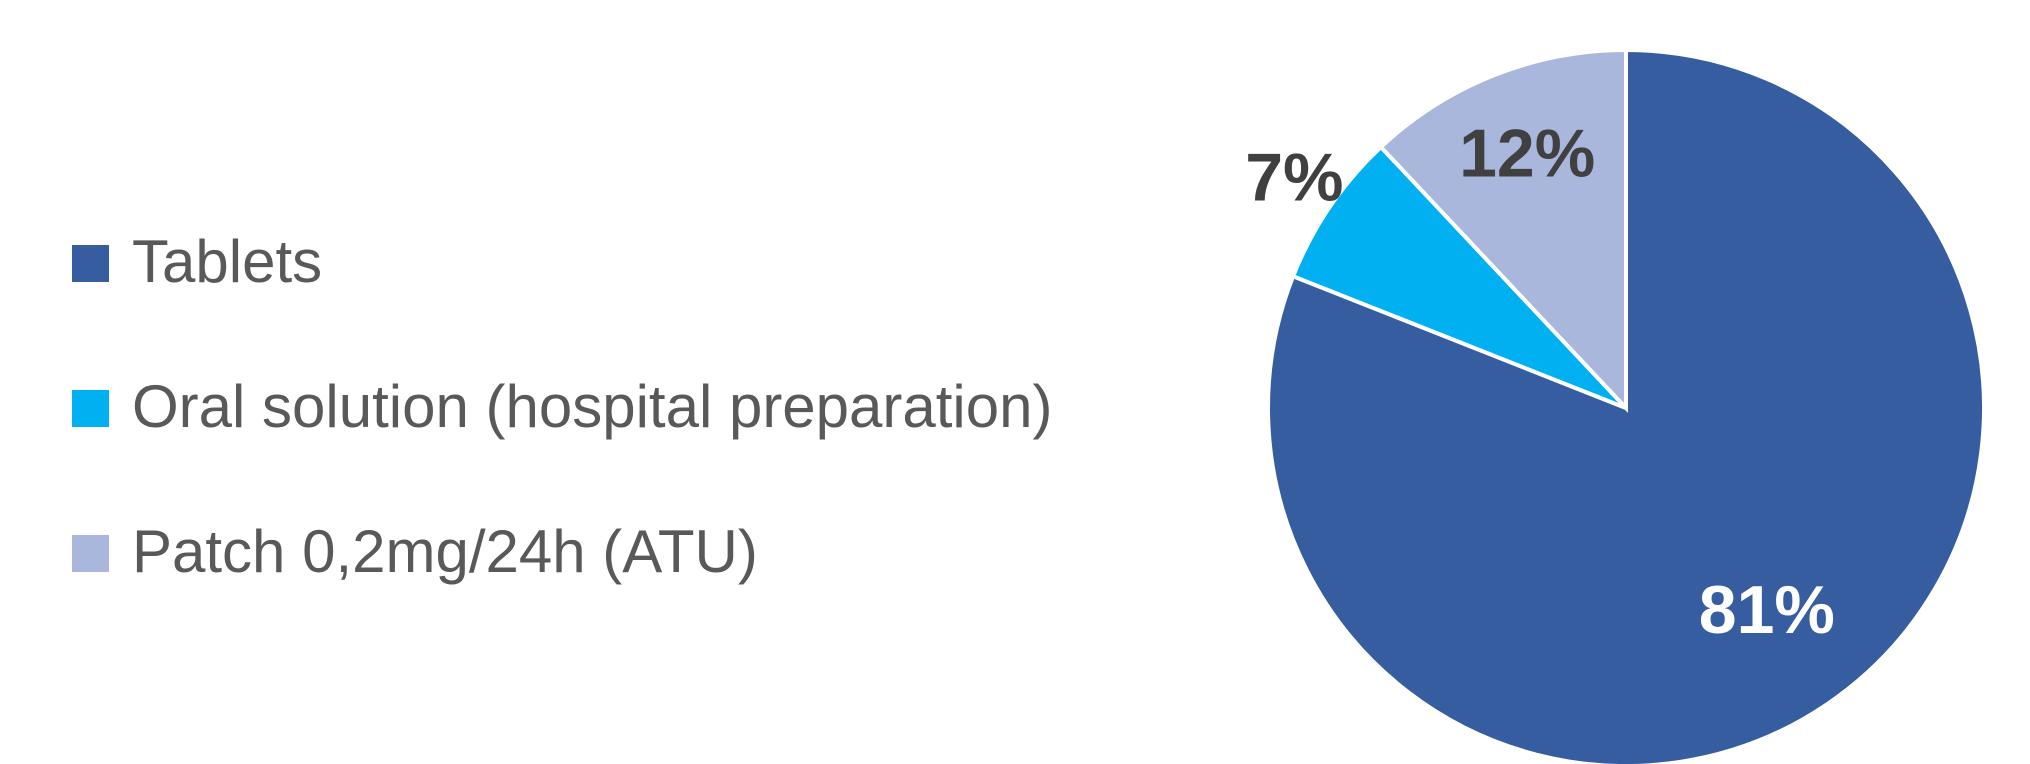 The height and width of the screenshot is (764, 2030). I want to click on legend-label: Oral solution (hospital preparation), so click(592, 406).